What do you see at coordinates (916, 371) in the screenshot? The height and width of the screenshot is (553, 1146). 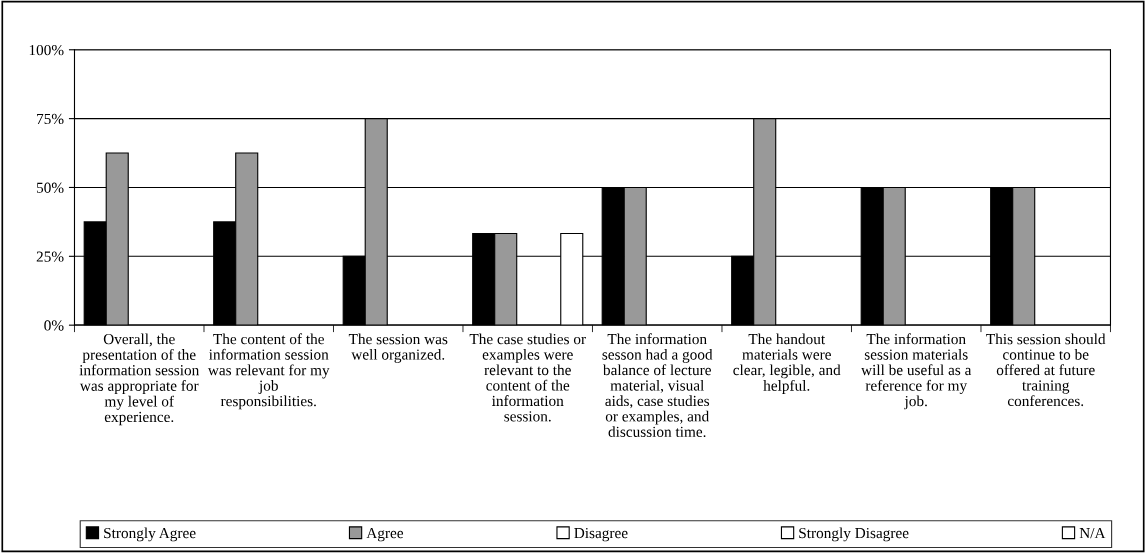 I see `x-tick-label: The information session materials will be useful as a reference for my job.` at bounding box center [916, 371].